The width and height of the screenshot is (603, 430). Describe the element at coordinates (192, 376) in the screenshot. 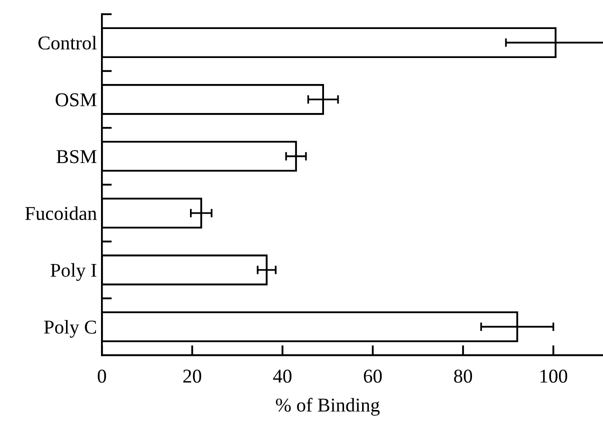

I see `x-tick-label: 20` at that location.